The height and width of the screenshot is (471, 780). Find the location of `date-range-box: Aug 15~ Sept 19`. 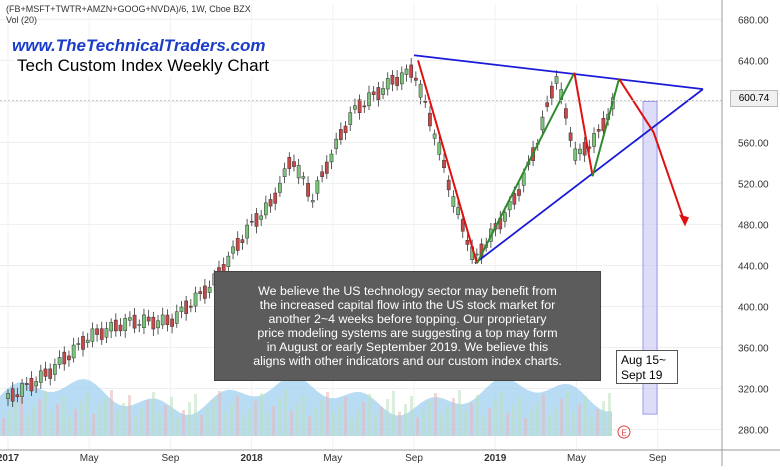

date-range-box: Aug 15~ Sept 19 is located at coordinates (647, 367).